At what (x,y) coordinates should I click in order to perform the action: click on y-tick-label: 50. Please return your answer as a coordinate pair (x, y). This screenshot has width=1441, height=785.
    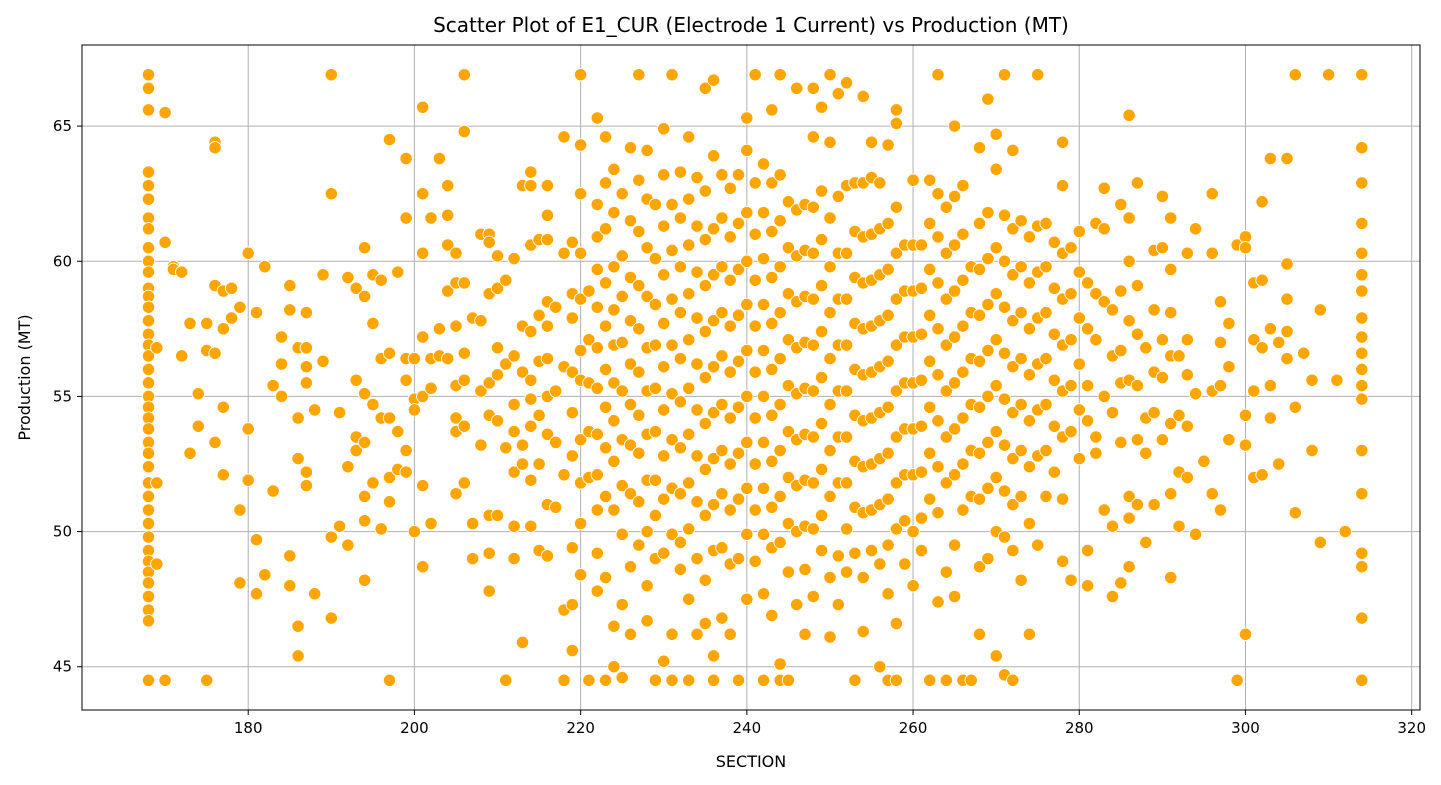
    Looking at the image, I should click on (62, 532).